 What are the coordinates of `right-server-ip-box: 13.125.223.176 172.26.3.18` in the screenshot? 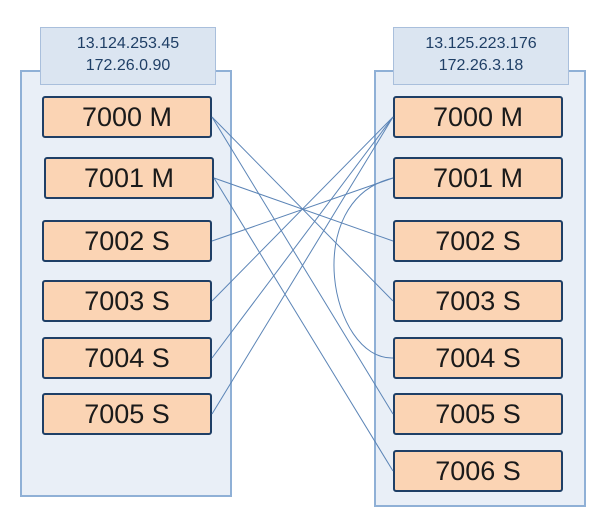 It's located at (481, 56).